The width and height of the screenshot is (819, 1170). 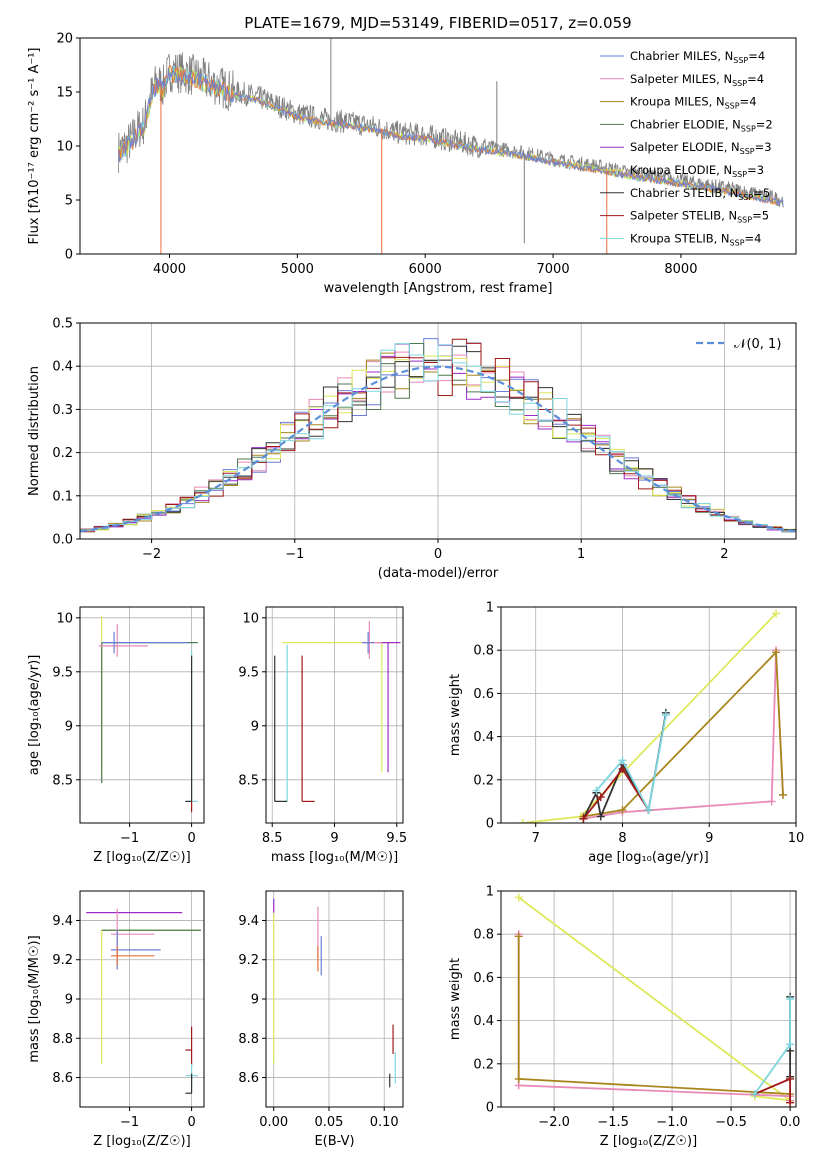 What do you see at coordinates (536, 838) in the screenshot?
I see `x-tick-label: 7` at bounding box center [536, 838].